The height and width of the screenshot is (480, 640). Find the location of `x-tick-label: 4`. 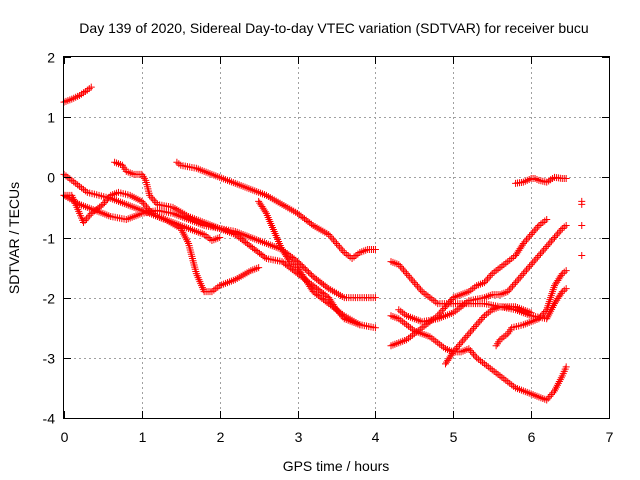

x-tick-label: 4 is located at coordinates (376, 437).